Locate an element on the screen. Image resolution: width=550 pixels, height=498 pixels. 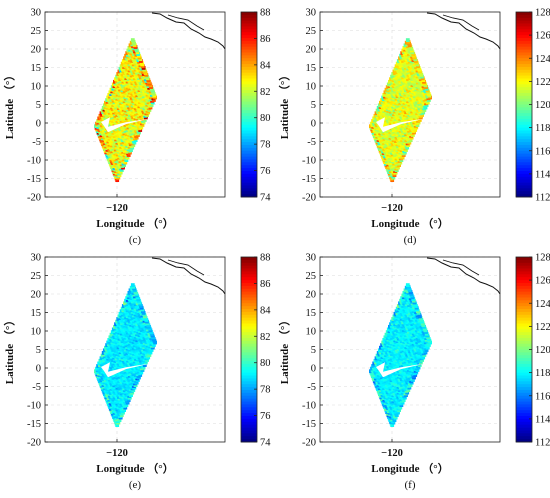
colorbar-tick-label: 112 is located at coordinates (542, 198).